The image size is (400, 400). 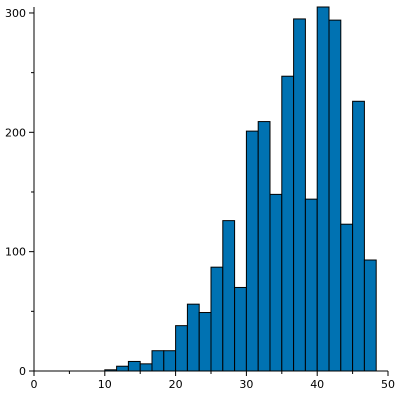 I want to click on x-tick-label: 10, so click(x=105, y=384).